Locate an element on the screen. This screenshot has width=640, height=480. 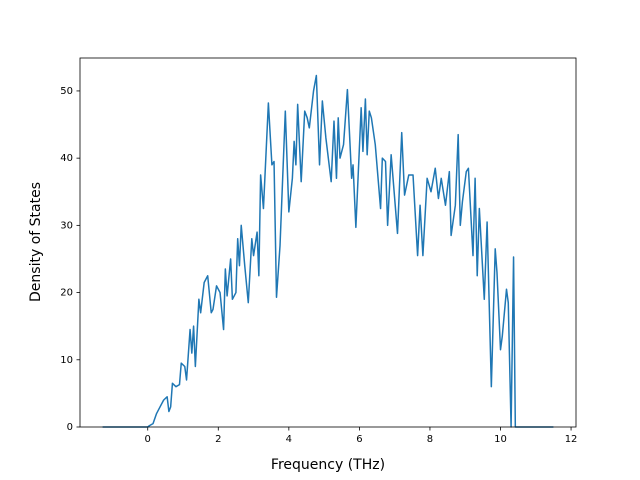
x-tick-label: 10 is located at coordinates (500, 439).